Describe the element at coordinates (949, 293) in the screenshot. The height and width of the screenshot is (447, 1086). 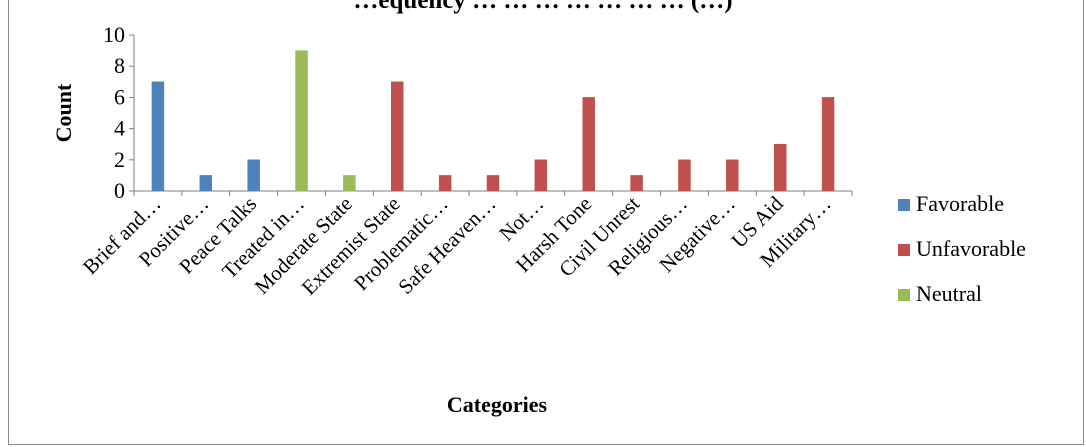
I see `legend-label-neutral: Neutral` at that location.